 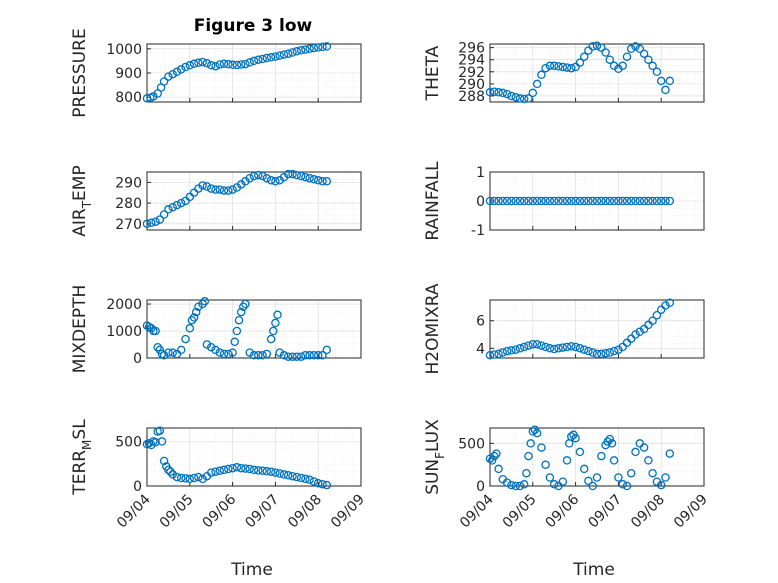 What do you see at coordinates (593, 570) in the screenshot?
I see `x-axis-label-right: Time` at bounding box center [593, 570].